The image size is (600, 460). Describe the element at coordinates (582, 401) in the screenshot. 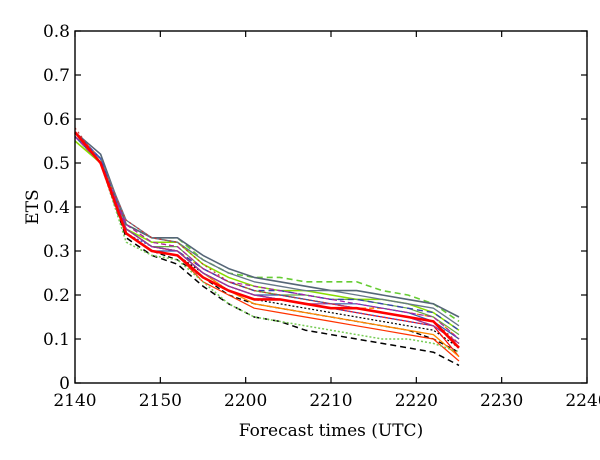

I see `x-tick-label: 2240` at that location.